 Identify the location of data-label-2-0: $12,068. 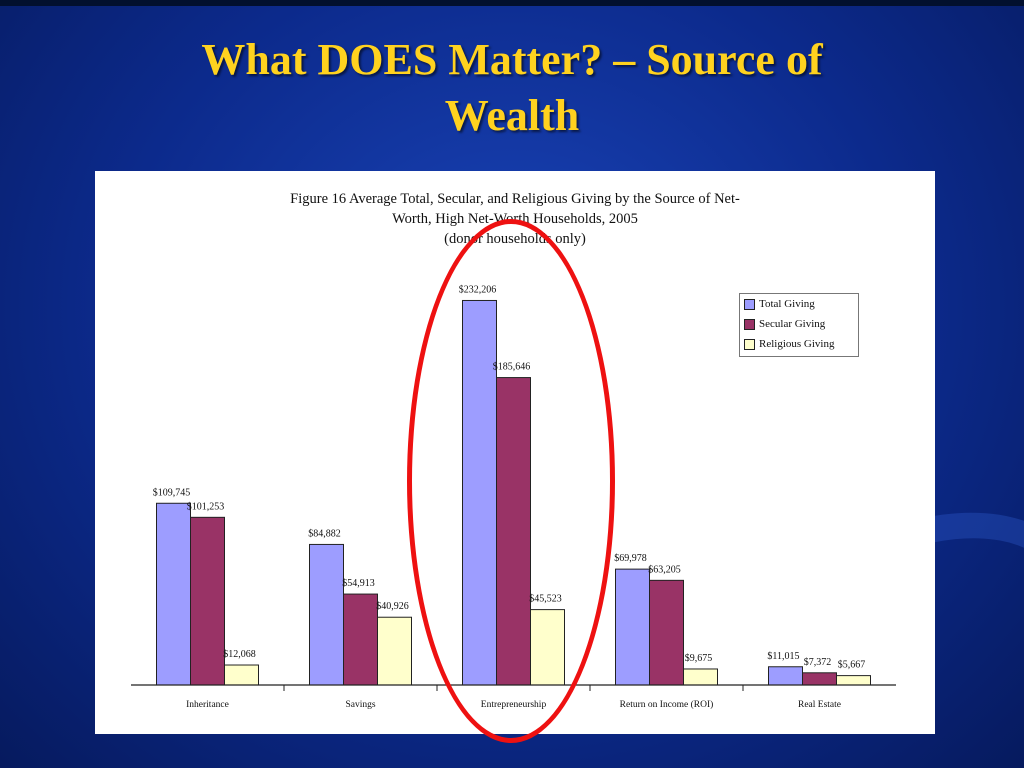
(239, 654).